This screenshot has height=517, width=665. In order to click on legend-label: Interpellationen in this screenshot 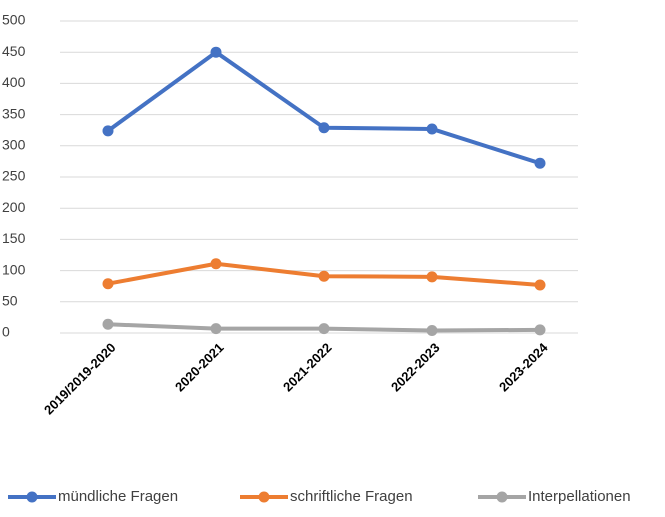, I will do `click(579, 496)`.